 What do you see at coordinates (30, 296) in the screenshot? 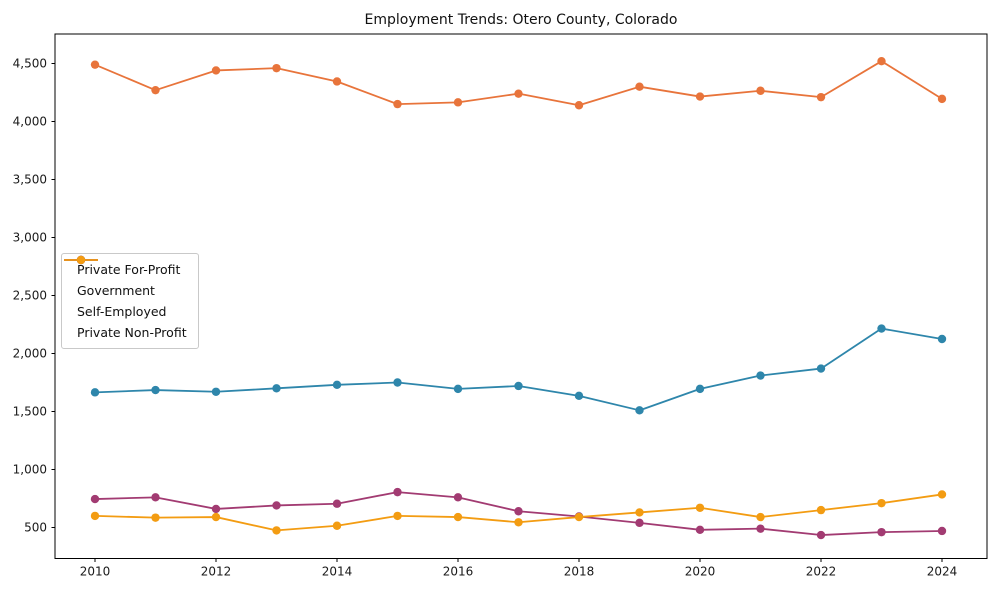
I see `y-tick-label: 2,500` at bounding box center [30, 296].